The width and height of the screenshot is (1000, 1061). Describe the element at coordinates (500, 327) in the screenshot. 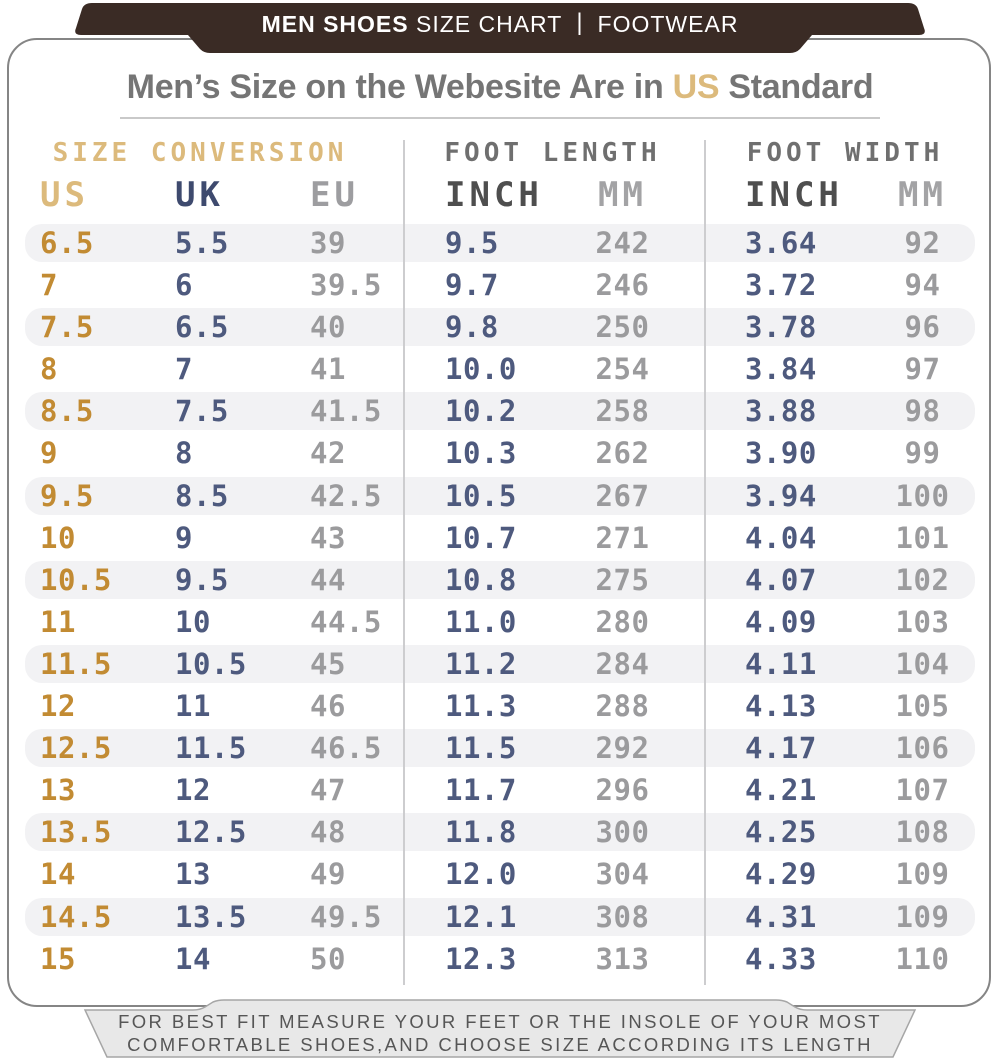

I see `table-row: 7.5 6.5 40 9.8 250 3.78 96` at that location.